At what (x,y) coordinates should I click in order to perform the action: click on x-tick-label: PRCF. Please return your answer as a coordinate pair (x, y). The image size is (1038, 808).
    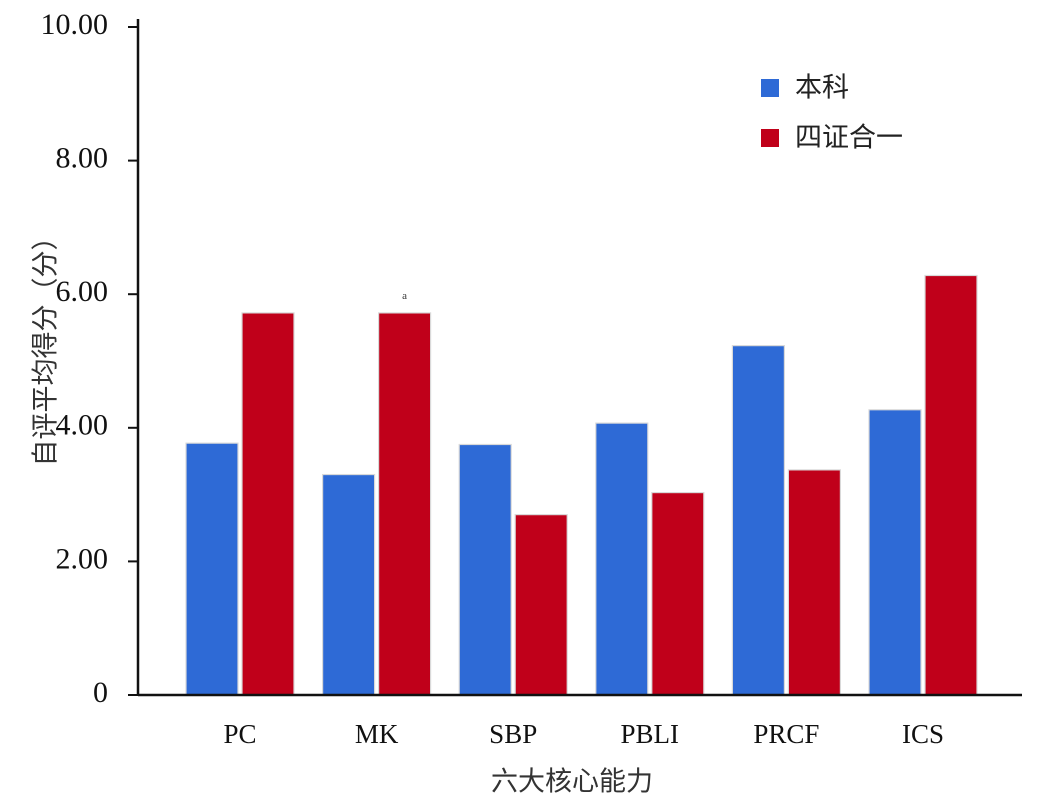
    Looking at the image, I should click on (786, 734).